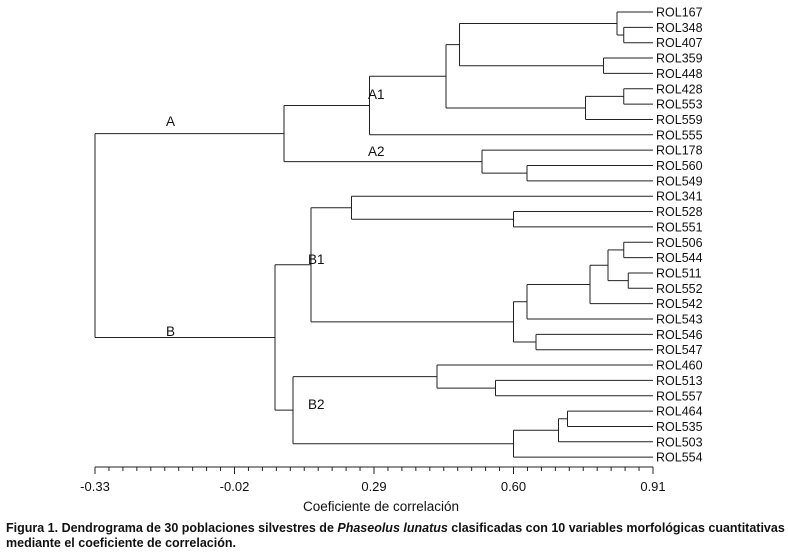  I want to click on leaf-label-rol167: ROL167, so click(679, 13).